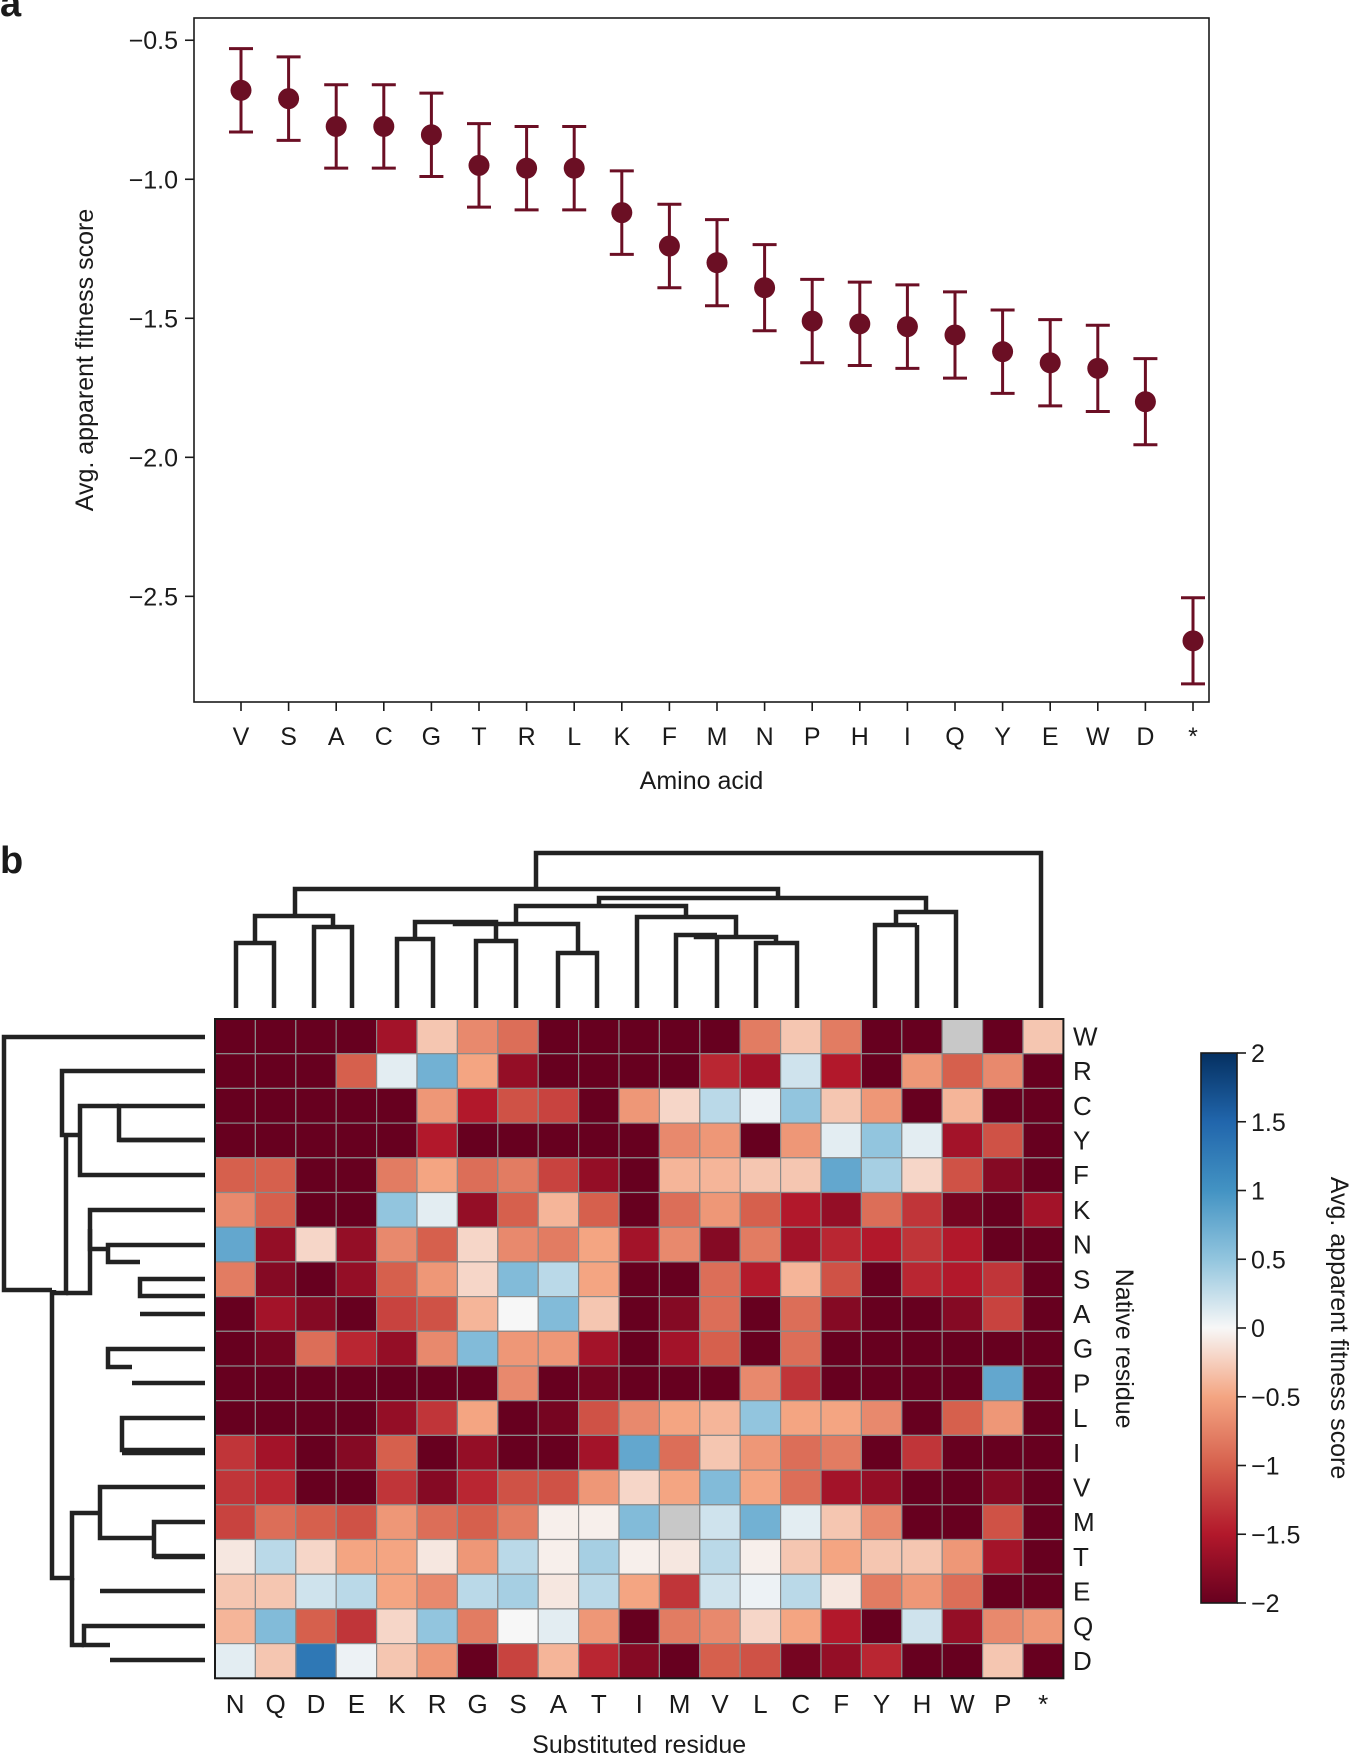  I want to click on x-tick-label: T, so click(478, 737).